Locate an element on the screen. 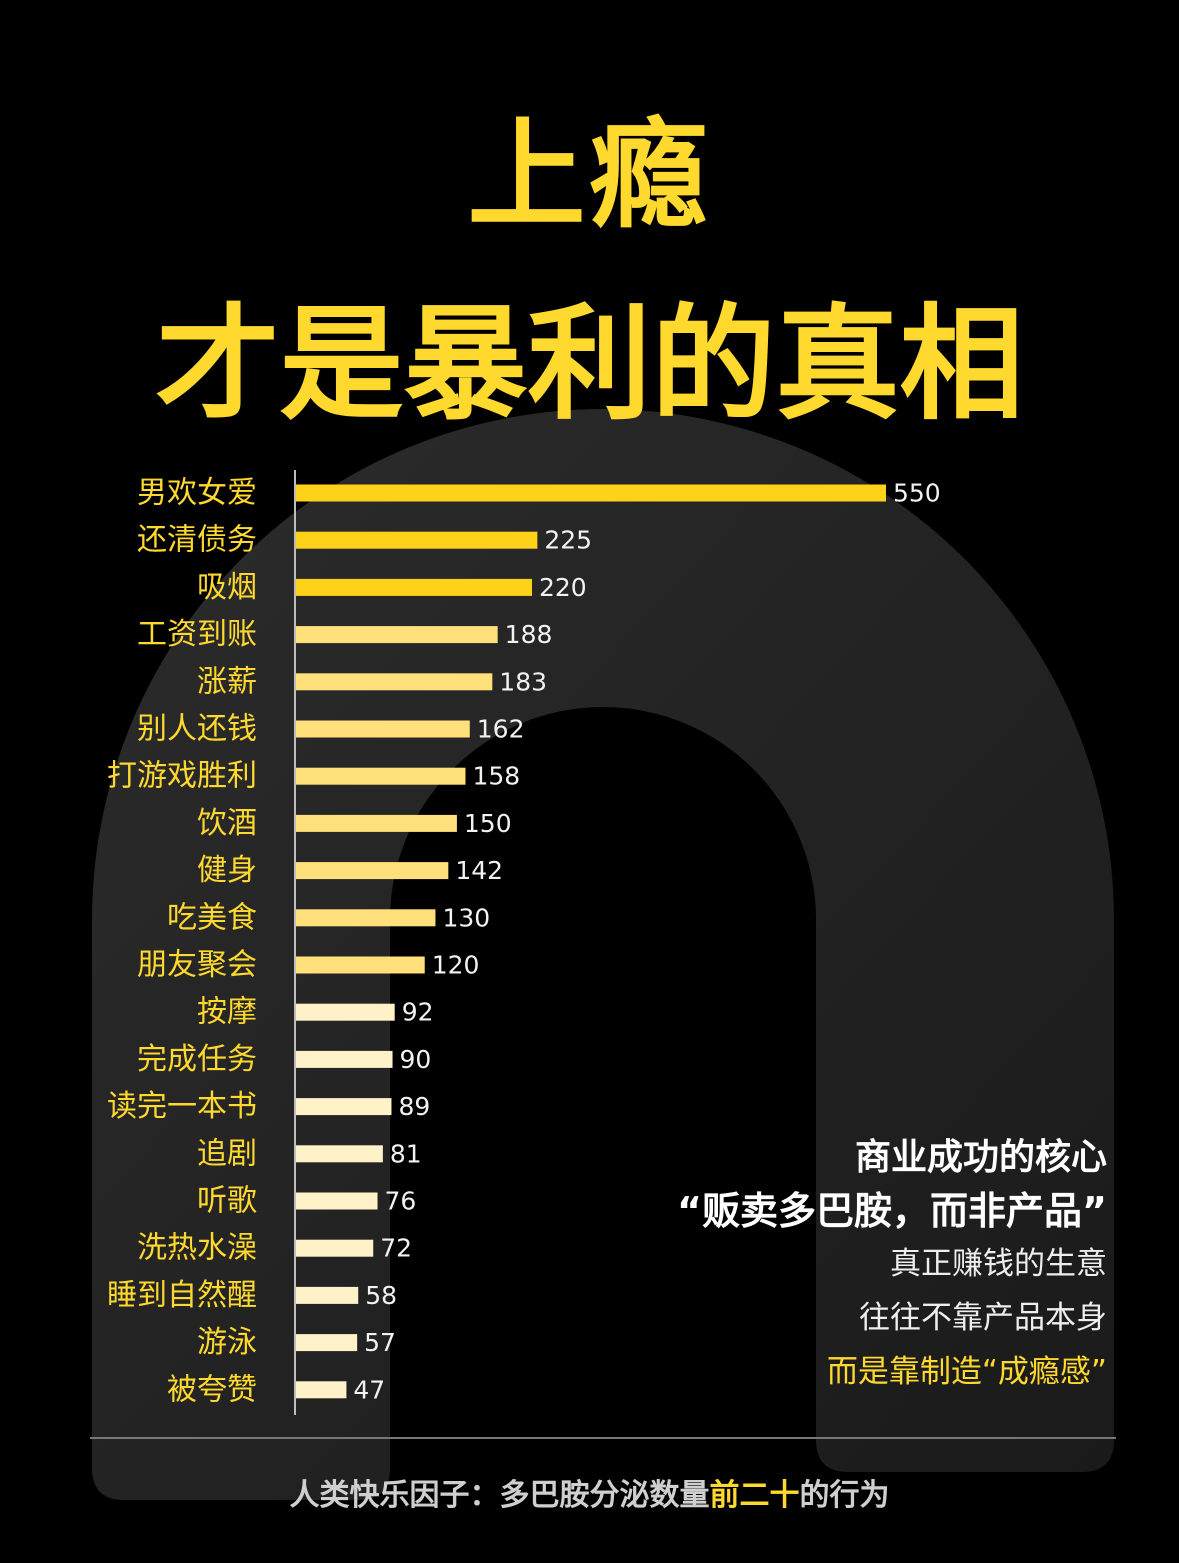 The image size is (1179, 1563). footer-caption: 人类快乐因子：多巴胺分泌数量前二十的行为 is located at coordinates (589, 1492).